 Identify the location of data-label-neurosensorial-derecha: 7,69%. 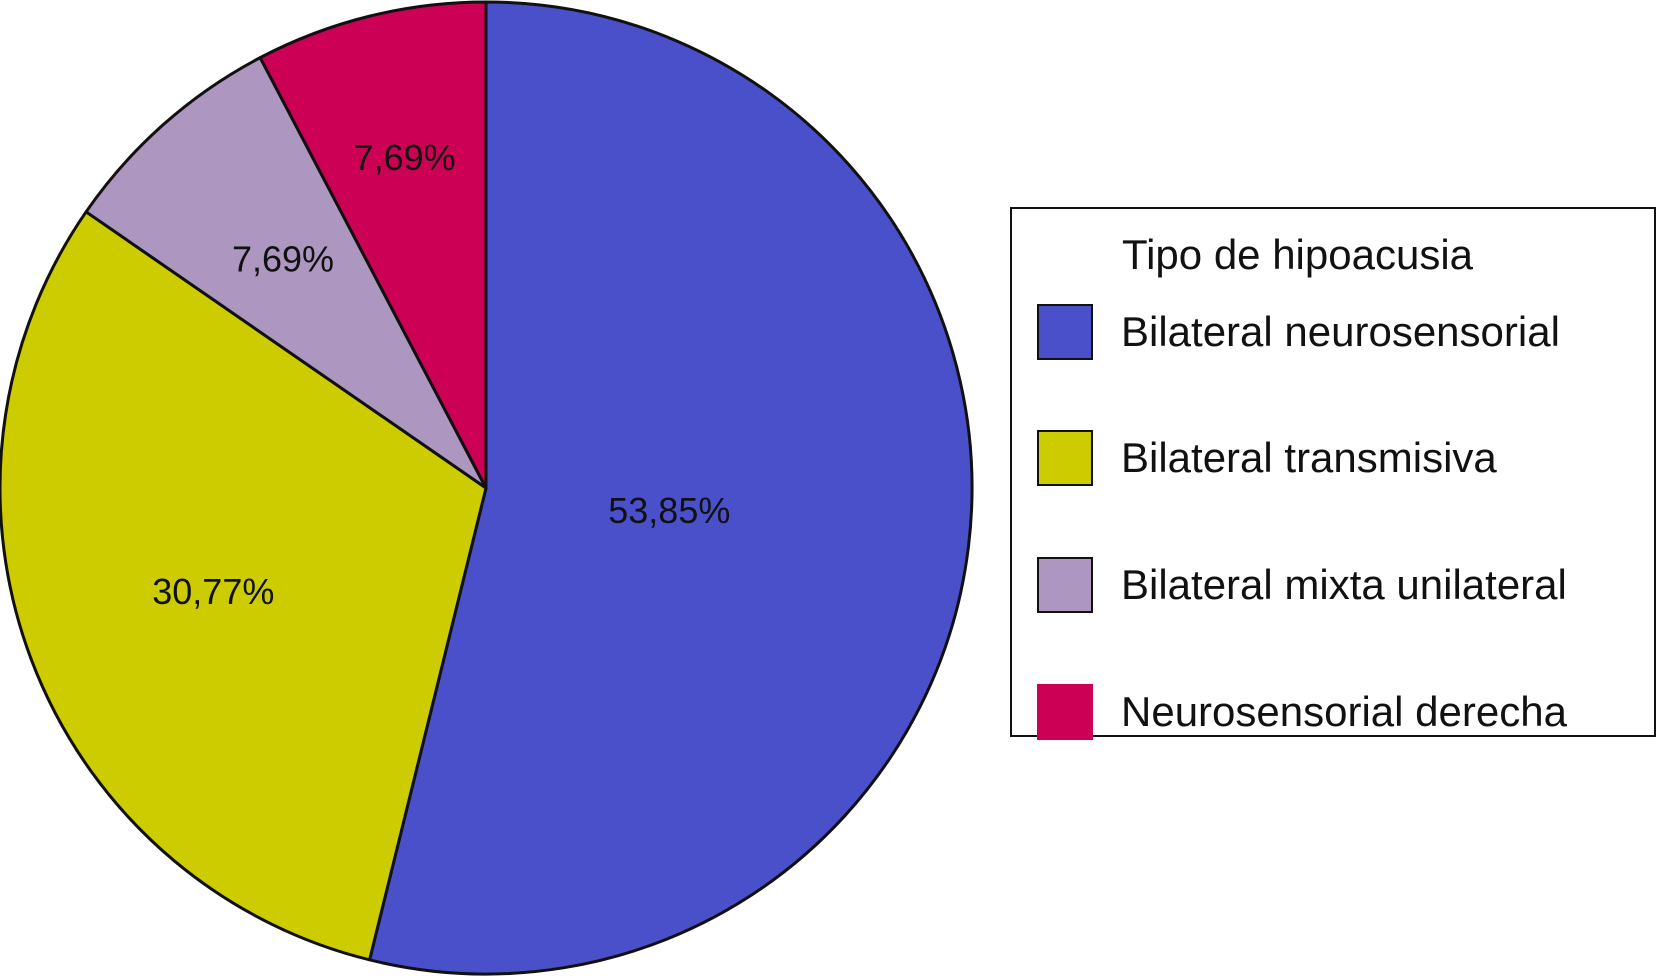
(405, 157).